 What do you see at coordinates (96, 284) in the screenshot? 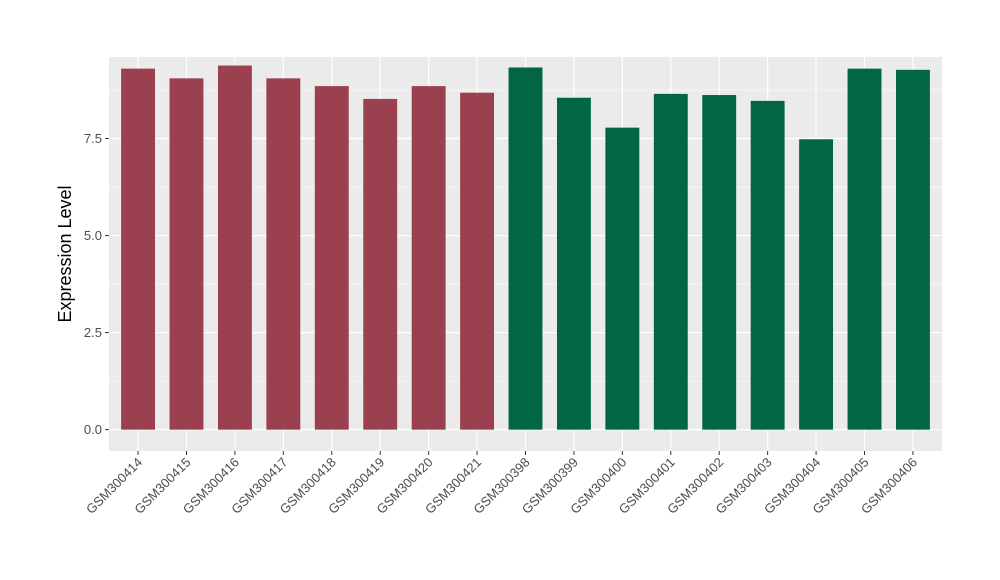
I see `y-axis: 0.0 2.5 5.0 7.5` at bounding box center [96, 284].